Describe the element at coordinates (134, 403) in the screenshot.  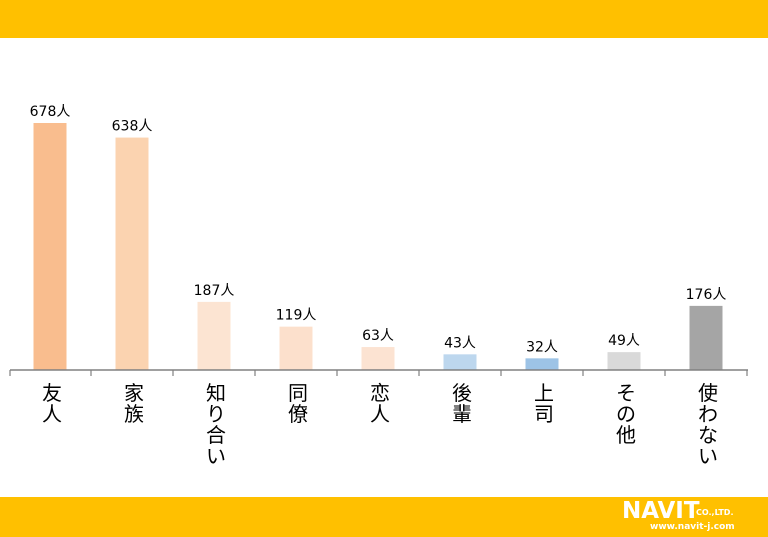
I see `category-label-1: 家族` at that location.